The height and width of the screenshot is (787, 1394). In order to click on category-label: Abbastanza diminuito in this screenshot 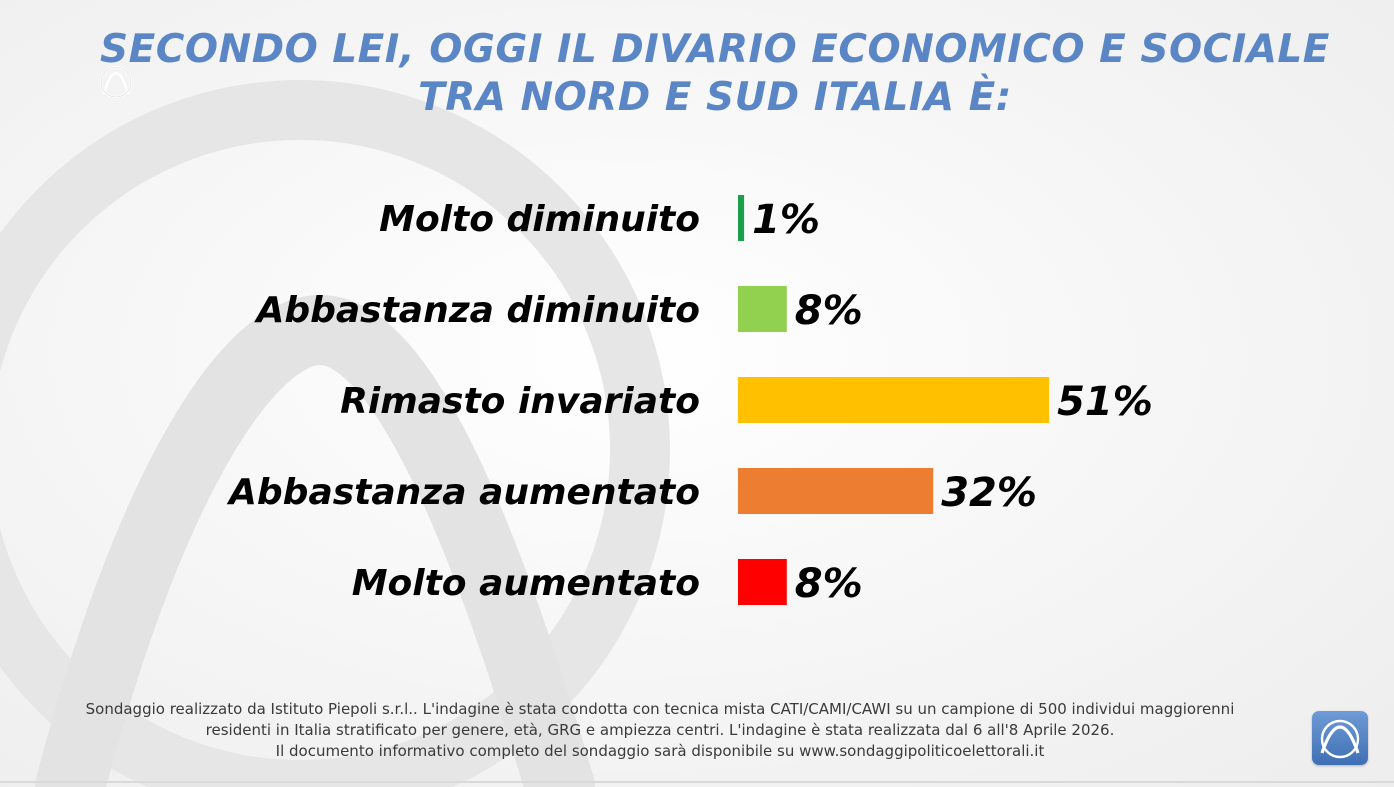, I will do `click(476, 310)`.